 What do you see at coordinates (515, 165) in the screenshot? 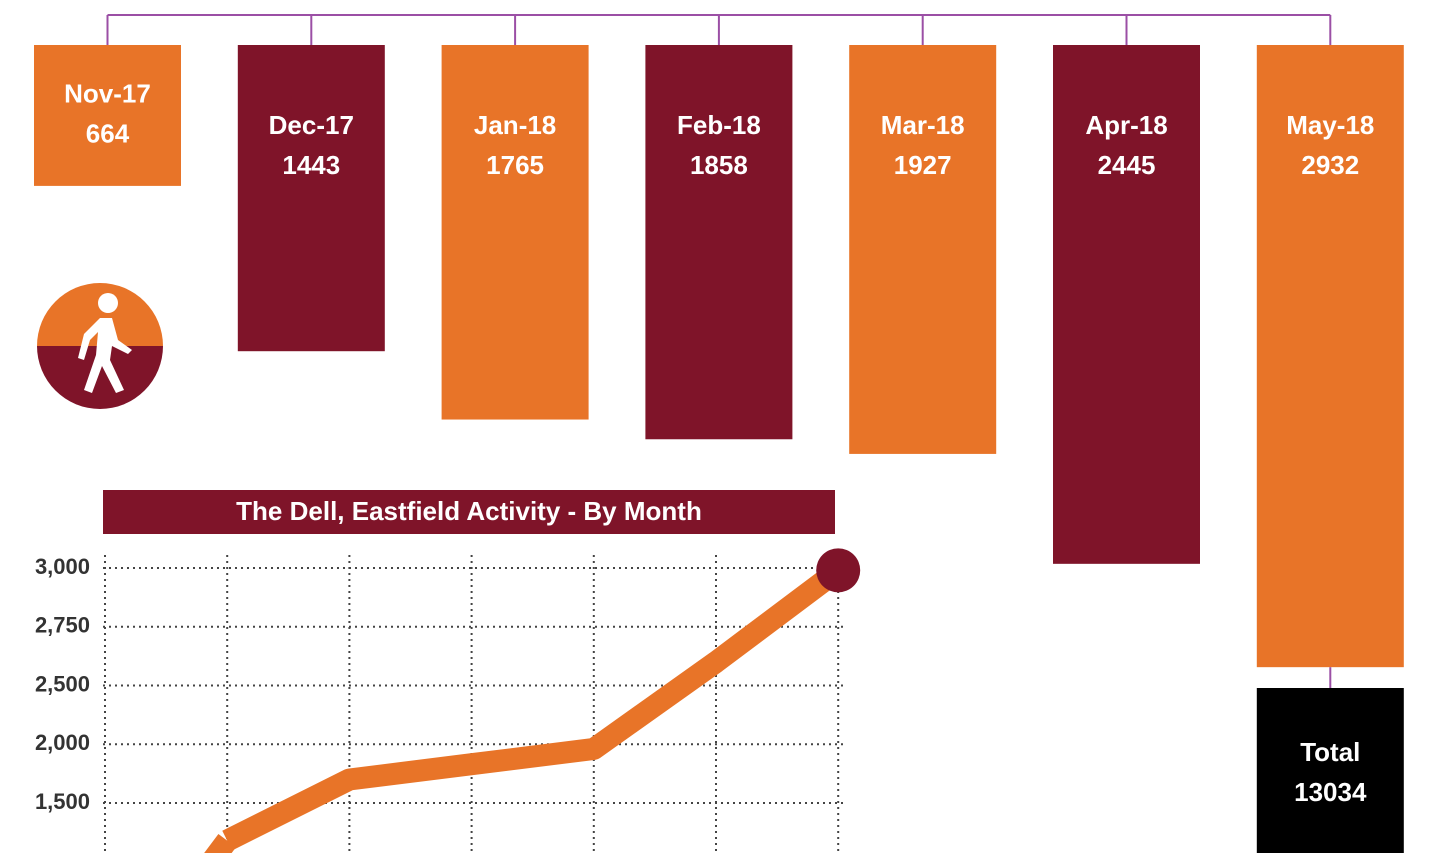
I see `bar-value: 1765` at bounding box center [515, 165].